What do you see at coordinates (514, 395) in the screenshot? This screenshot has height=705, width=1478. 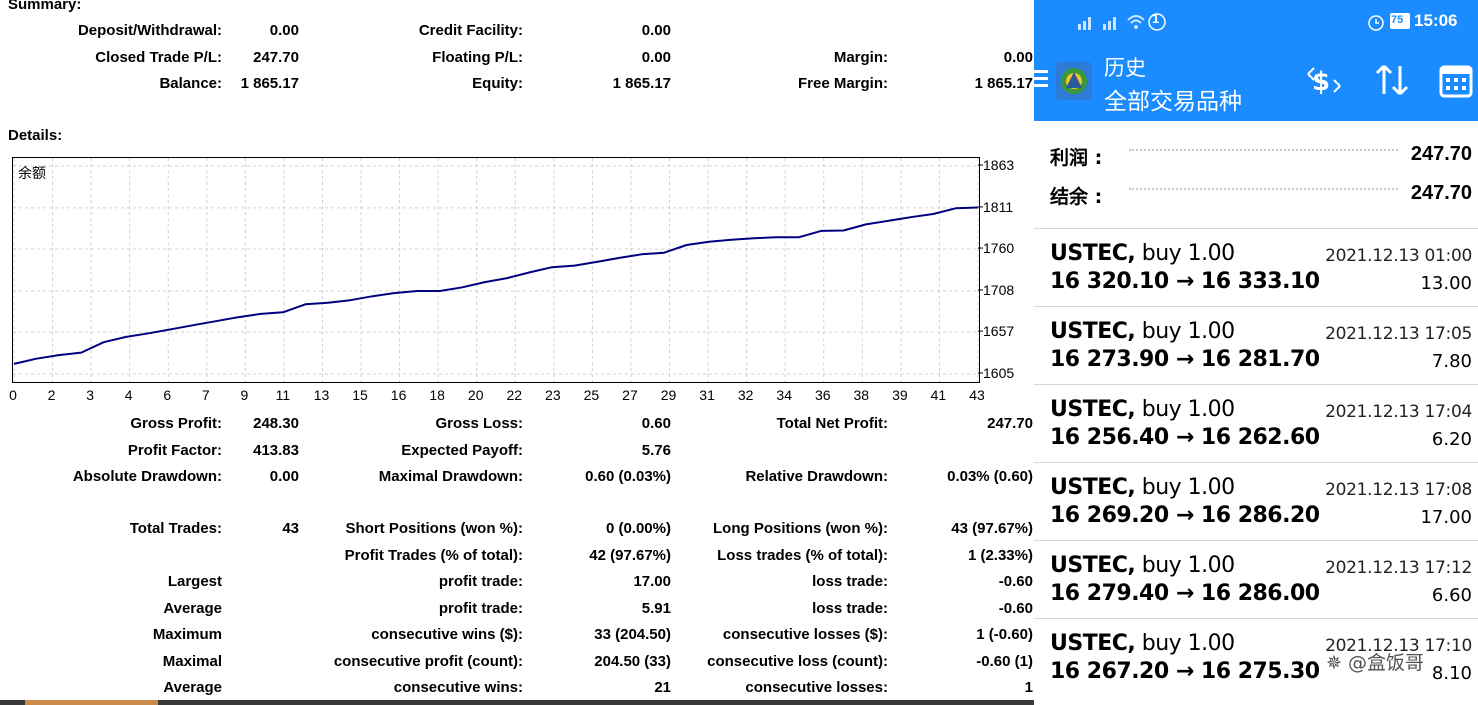 I see `x-tick-label: 22` at bounding box center [514, 395].